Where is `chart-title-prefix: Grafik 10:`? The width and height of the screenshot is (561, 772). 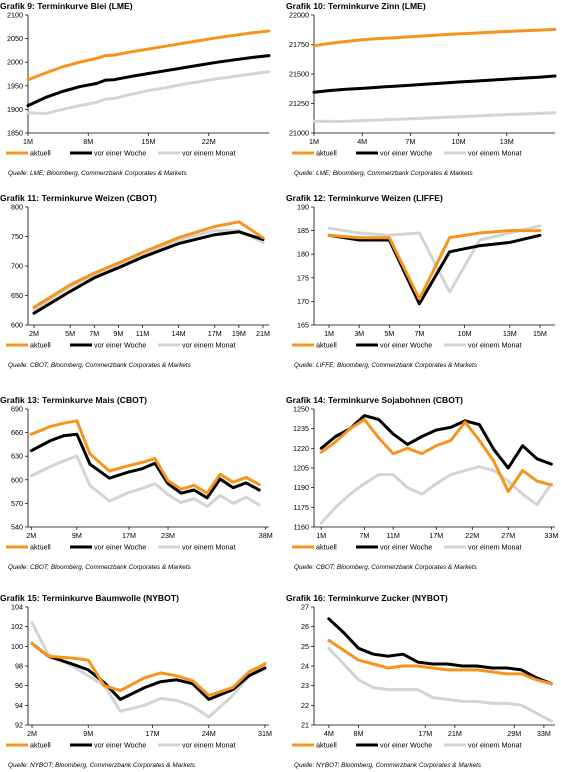 chart-title-prefix: Grafik 10: is located at coordinates (307, 6).